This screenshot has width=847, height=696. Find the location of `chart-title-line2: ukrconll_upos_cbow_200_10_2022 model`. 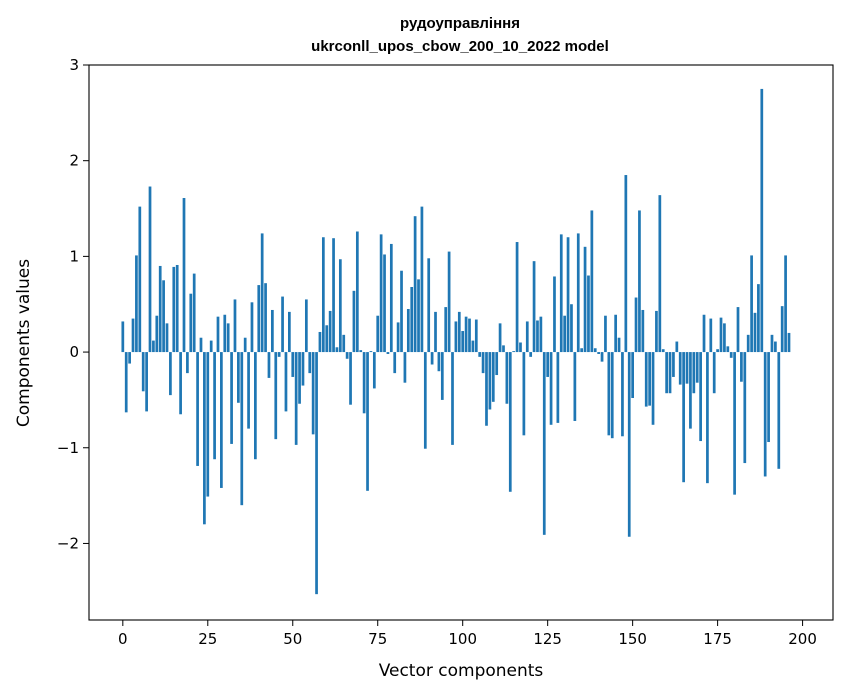

chart-title-line2: ukrconll_upos_cbow_200_10_2022 model is located at coordinates (460, 46).